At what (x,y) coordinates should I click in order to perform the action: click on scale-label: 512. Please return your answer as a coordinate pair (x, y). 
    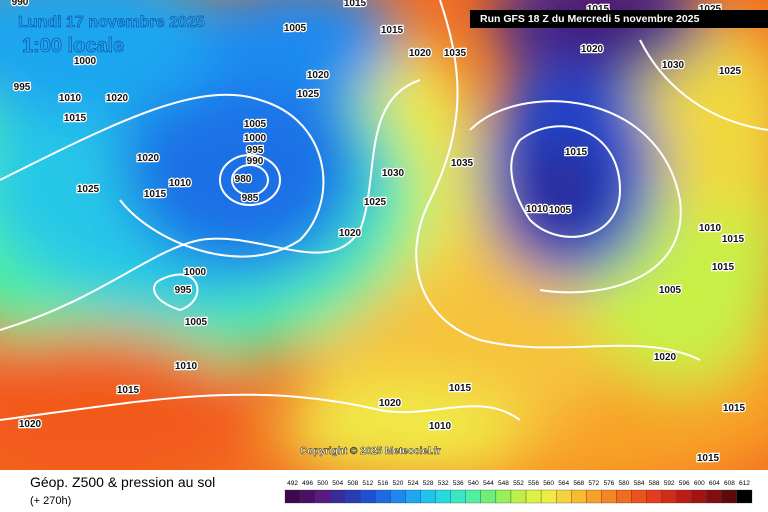
    Looking at the image, I should click on (367, 483).